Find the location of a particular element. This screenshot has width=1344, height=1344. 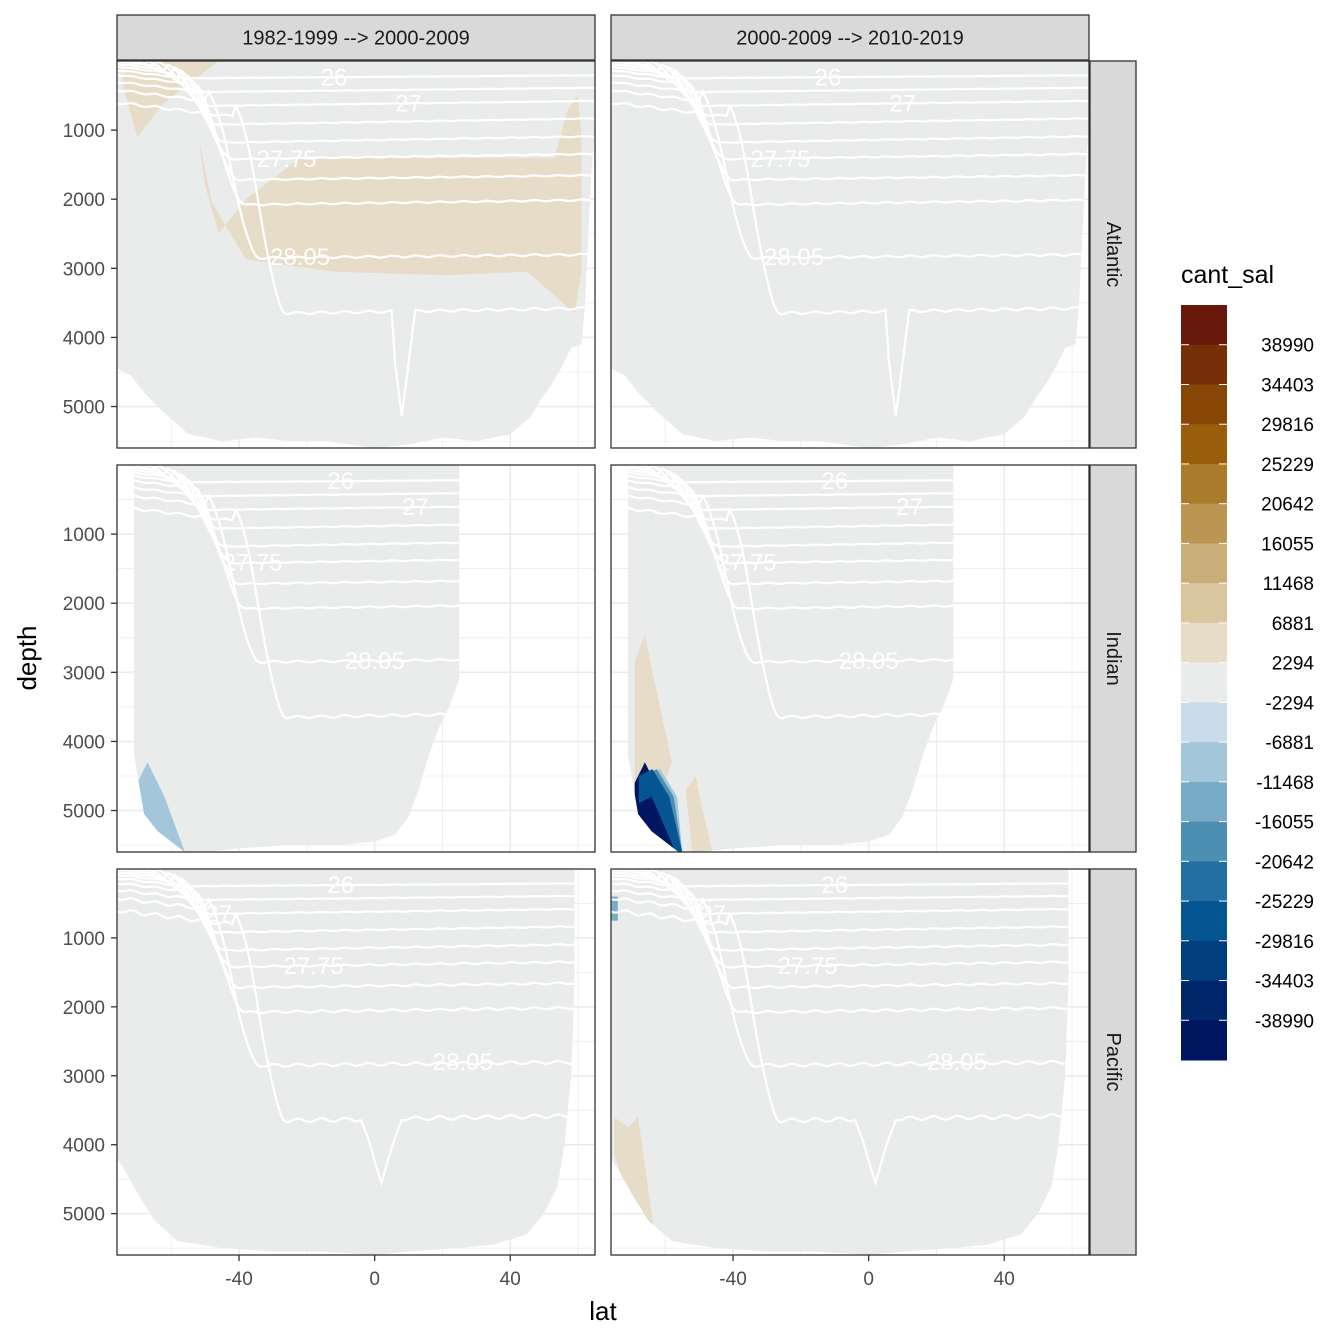

y-axis-title: depth is located at coordinates (27, 657).